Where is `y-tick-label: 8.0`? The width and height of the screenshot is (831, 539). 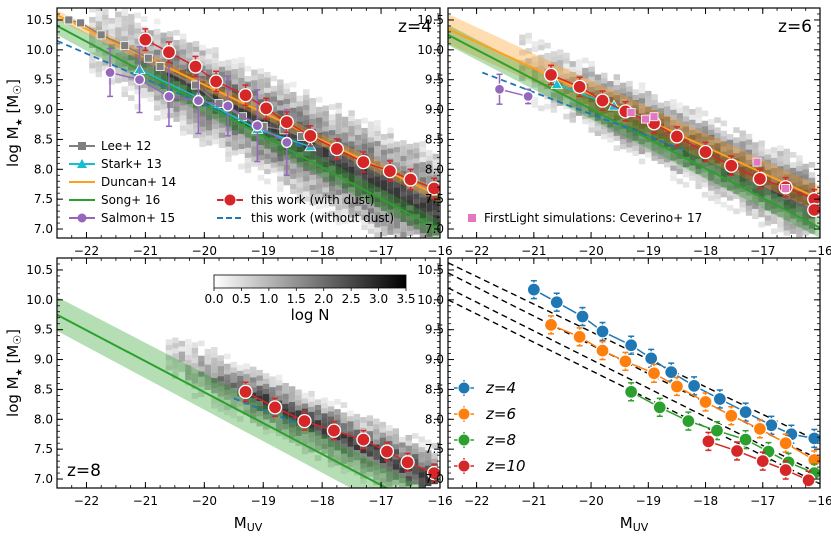
y-tick-label: 8.0 is located at coordinates (434, 419).